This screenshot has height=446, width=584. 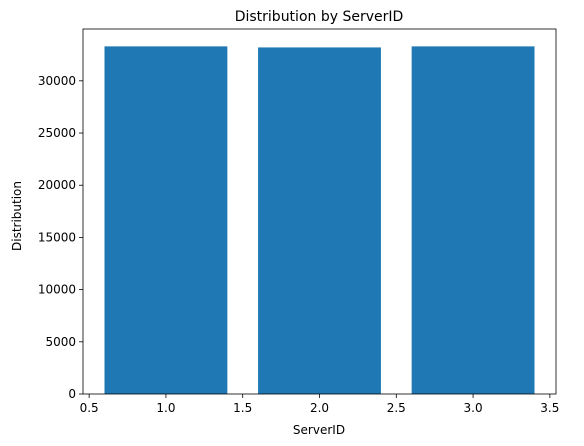 What do you see at coordinates (165, 408) in the screenshot?
I see `x-tick-label: 1.0` at bounding box center [165, 408].